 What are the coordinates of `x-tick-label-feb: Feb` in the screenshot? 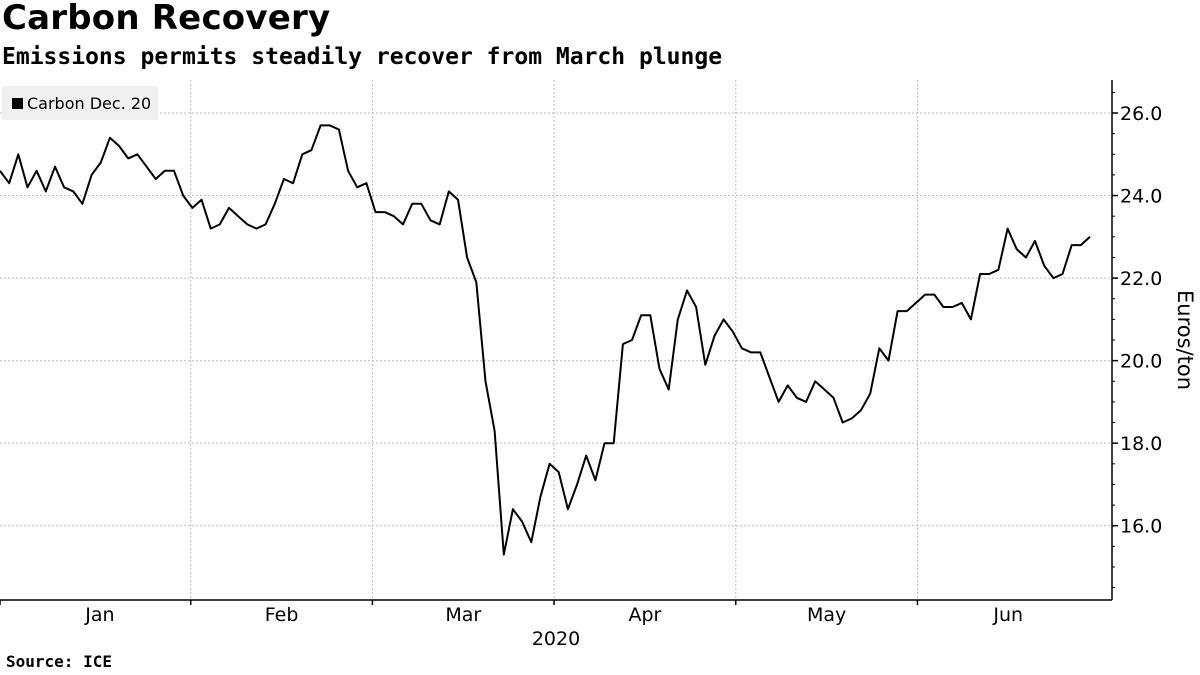 It's located at (282, 615).